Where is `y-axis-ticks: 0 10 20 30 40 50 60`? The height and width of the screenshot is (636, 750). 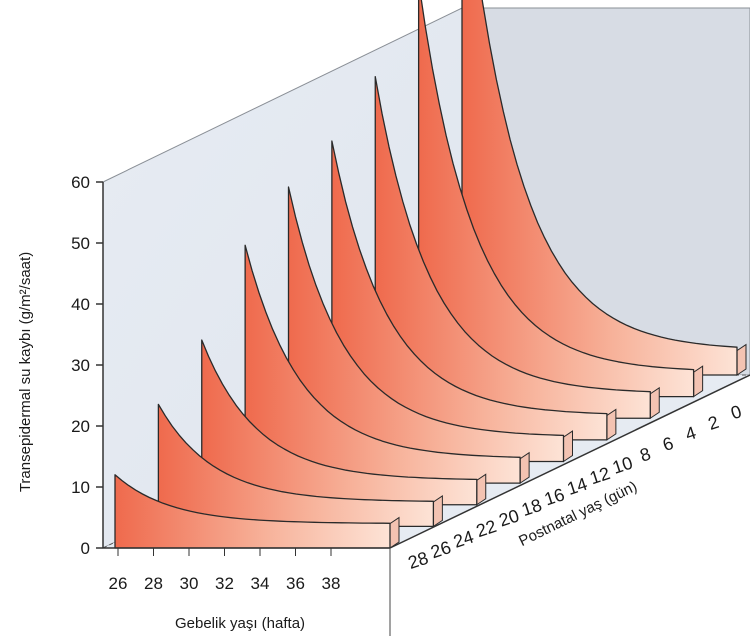
y-axis-ticks: 0 10 20 30 40 50 60 is located at coordinates (87, 365).